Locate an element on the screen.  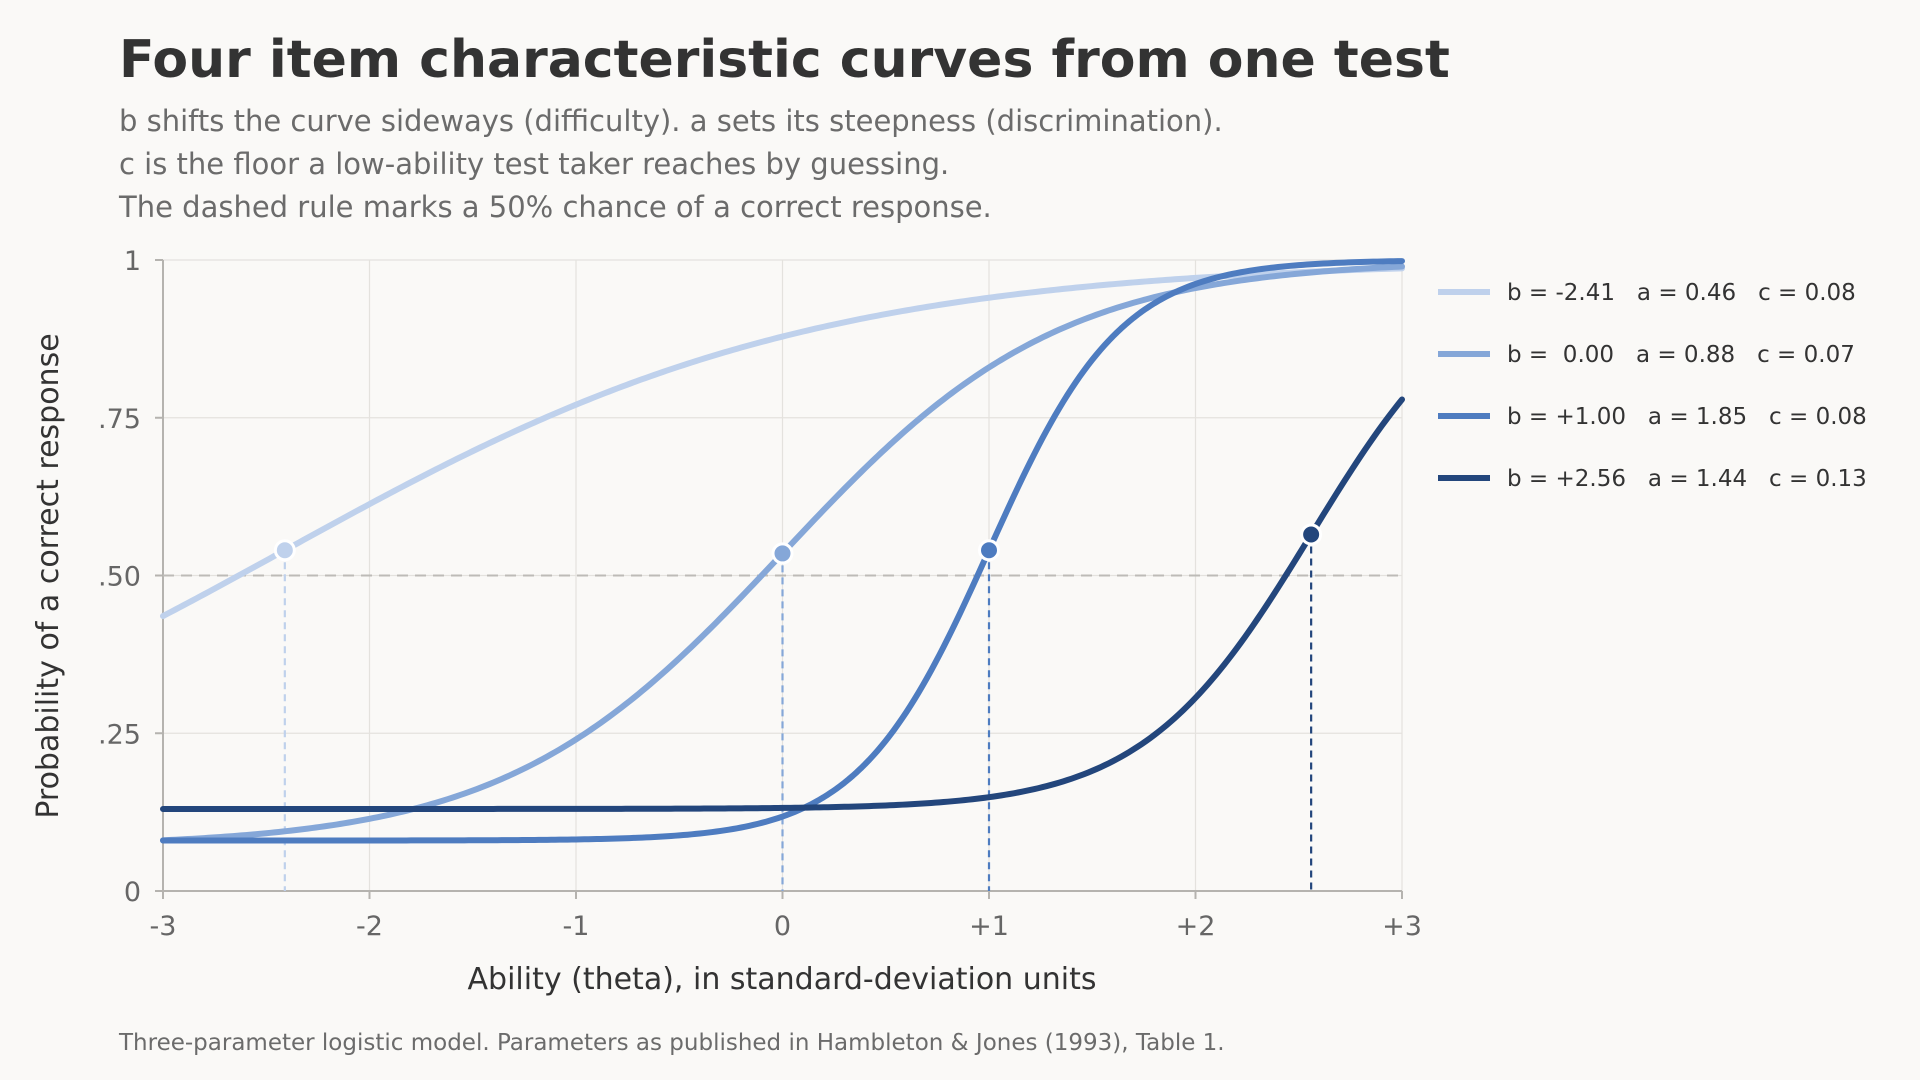
y-tick-label-1: .25 is located at coordinates (119, 734).